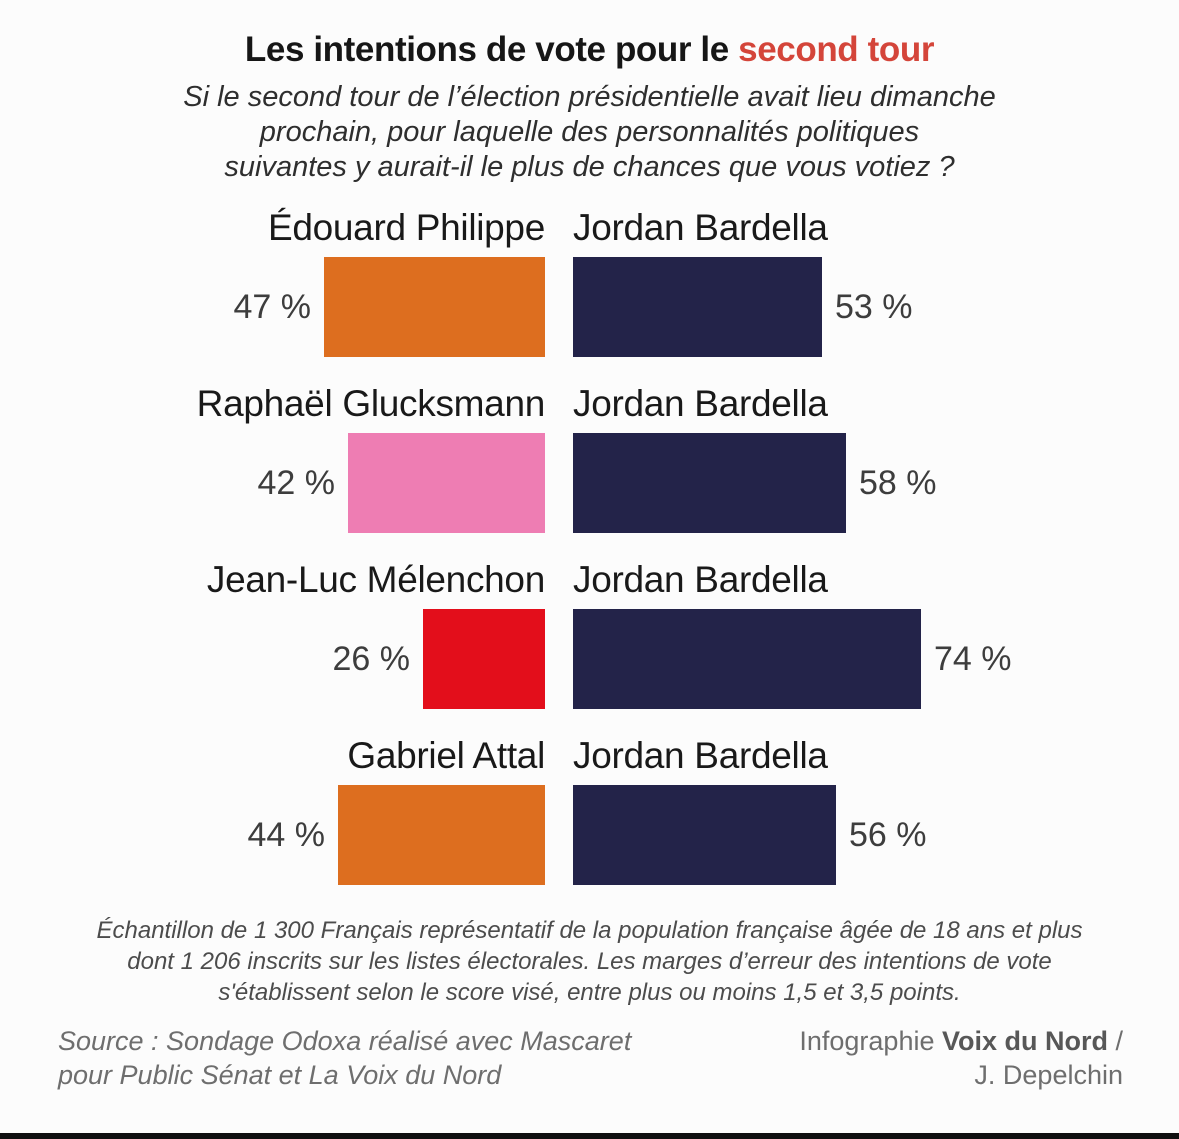 The image size is (1179, 1139). I want to click on percentage-label: 44 %, so click(286, 834).